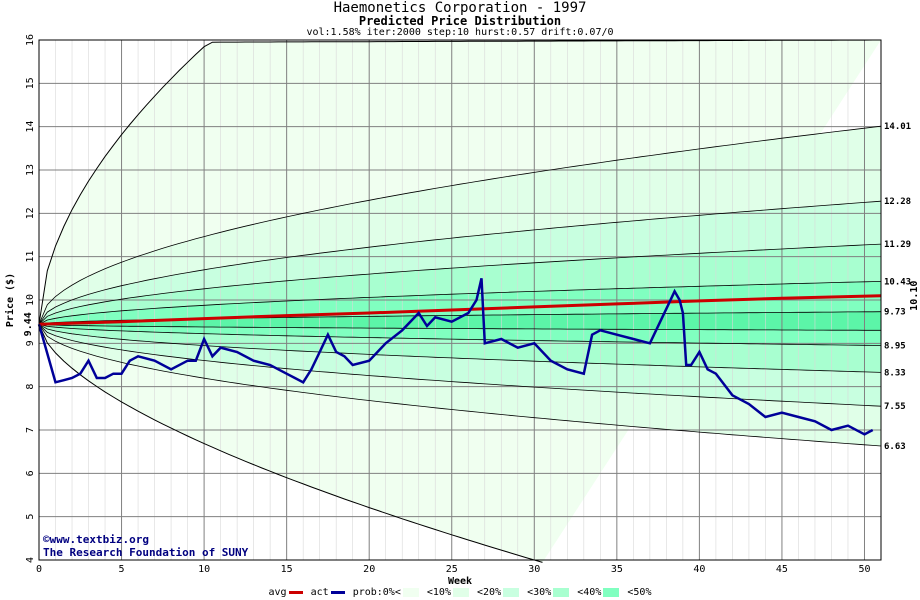  Describe the element at coordinates (10, 300) in the screenshot. I see `y-axis-label: Price ($)` at that location.